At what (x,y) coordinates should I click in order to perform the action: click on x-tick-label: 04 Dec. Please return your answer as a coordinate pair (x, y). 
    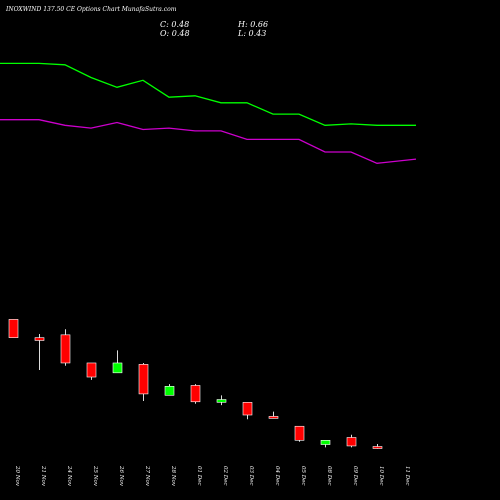
    Looking at the image, I should click on (277, 476).